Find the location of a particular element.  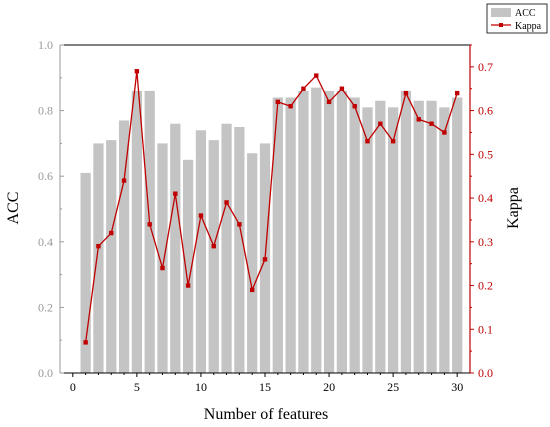

legend-acc-swatch is located at coordinates (501, 12).